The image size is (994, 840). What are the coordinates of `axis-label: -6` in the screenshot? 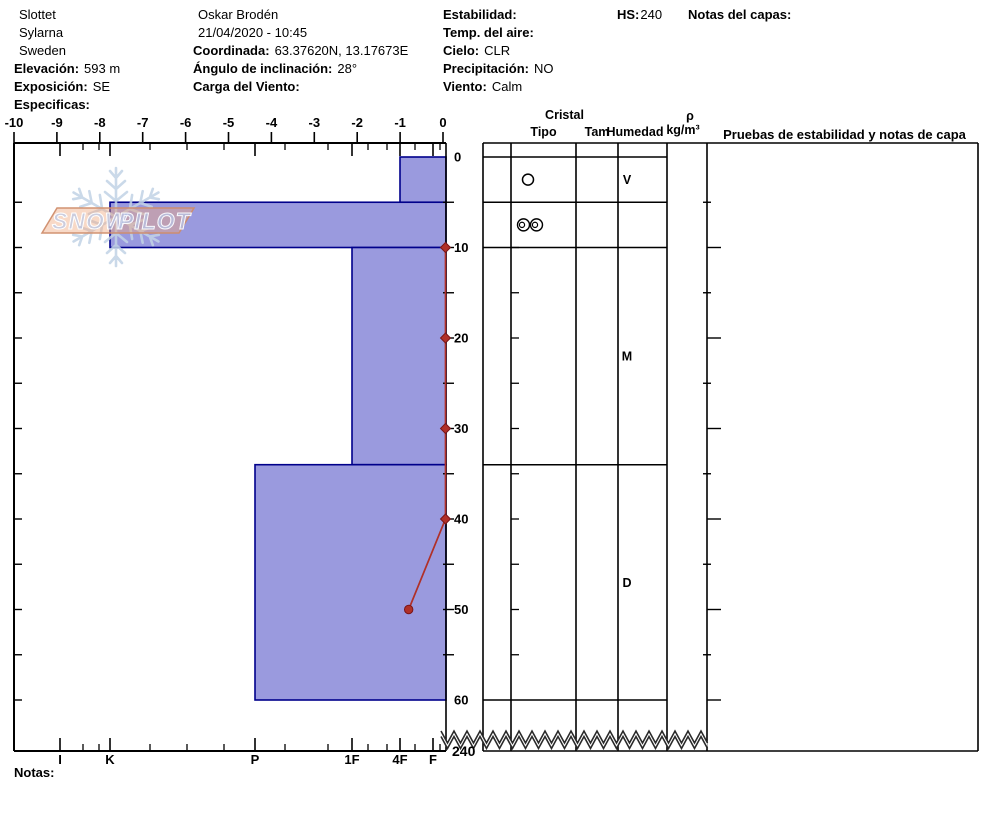 It's located at (186, 122).